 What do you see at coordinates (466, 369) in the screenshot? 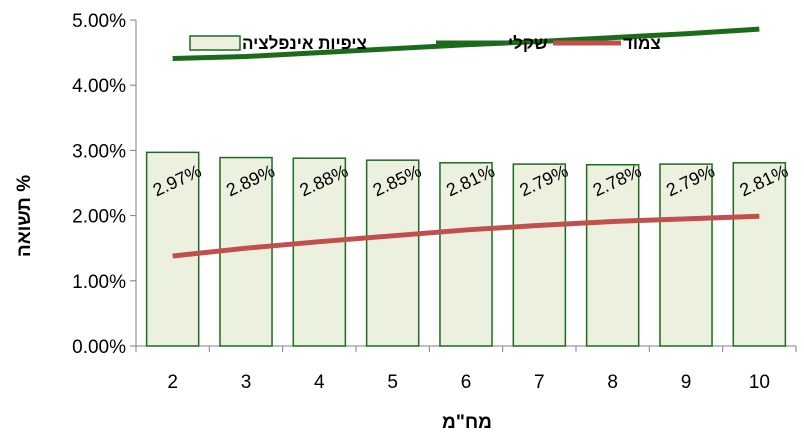
I see `x-axis-ticks: 2 3 4 5 6 7 8 9 10` at bounding box center [466, 369].